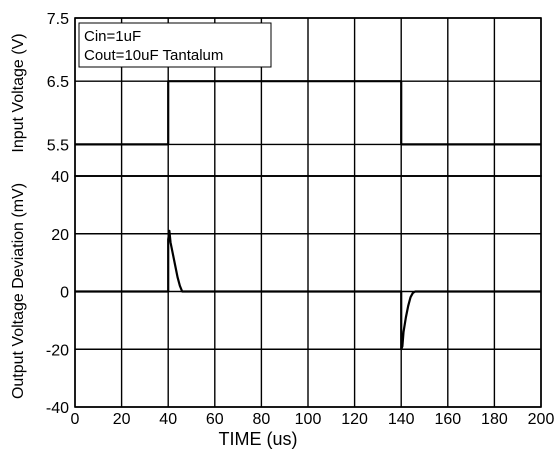  What do you see at coordinates (447, 419) in the screenshot?
I see `x-tick-label: 160` at bounding box center [447, 419].